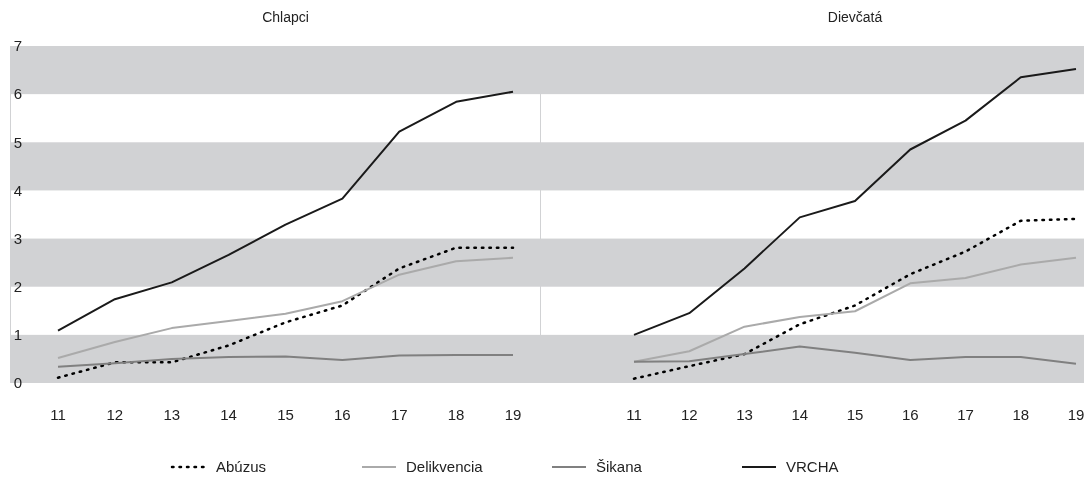 The image size is (1084, 483). Describe the element at coordinates (18, 286) in the screenshot. I see `y-tick-label: 2` at that location.